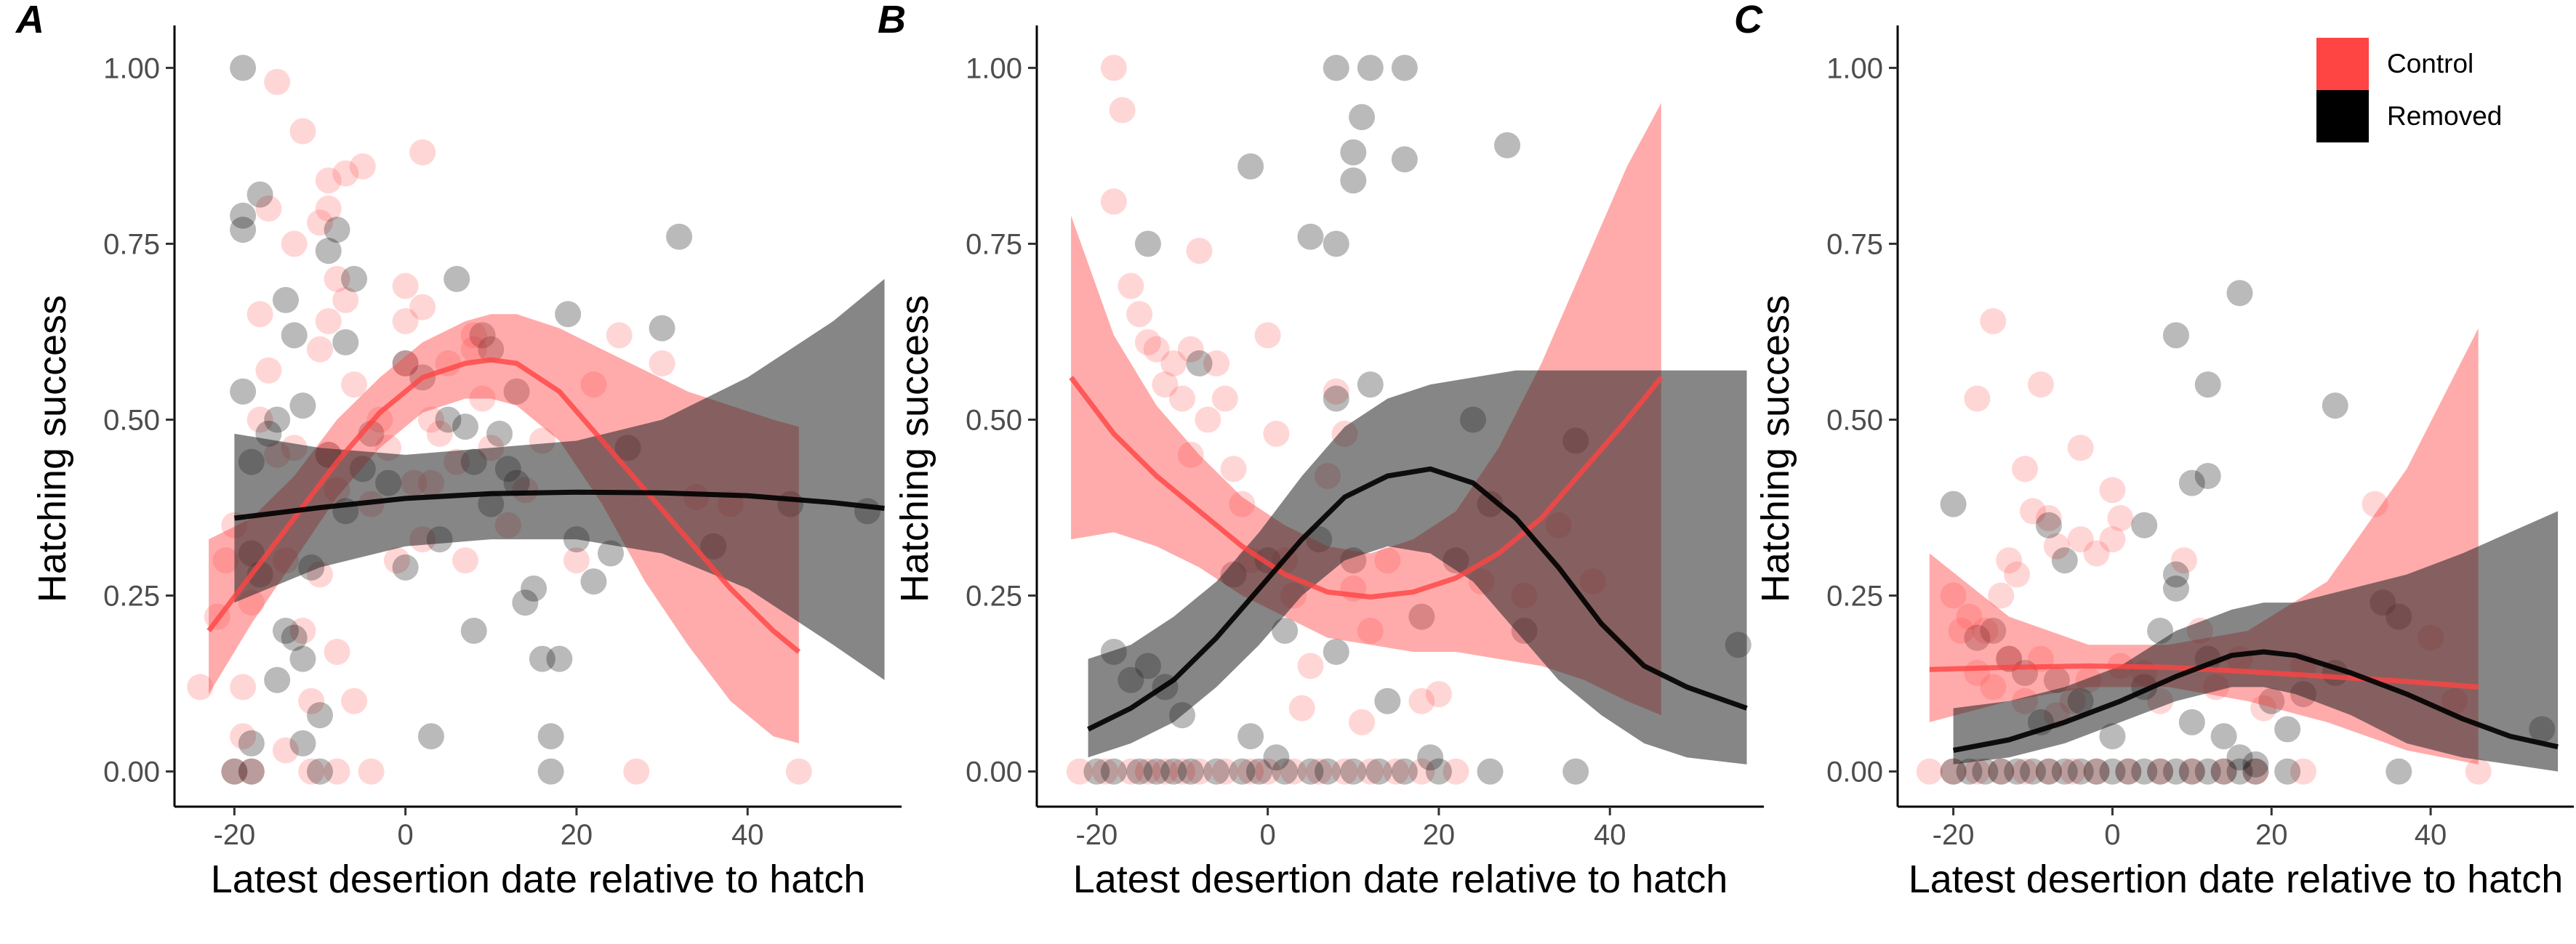 The width and height of the screenshot is (2576, 944). Describe the element at coordinates (234, 835) in the screenshot. I see `x-tick-label: -20` at that location.